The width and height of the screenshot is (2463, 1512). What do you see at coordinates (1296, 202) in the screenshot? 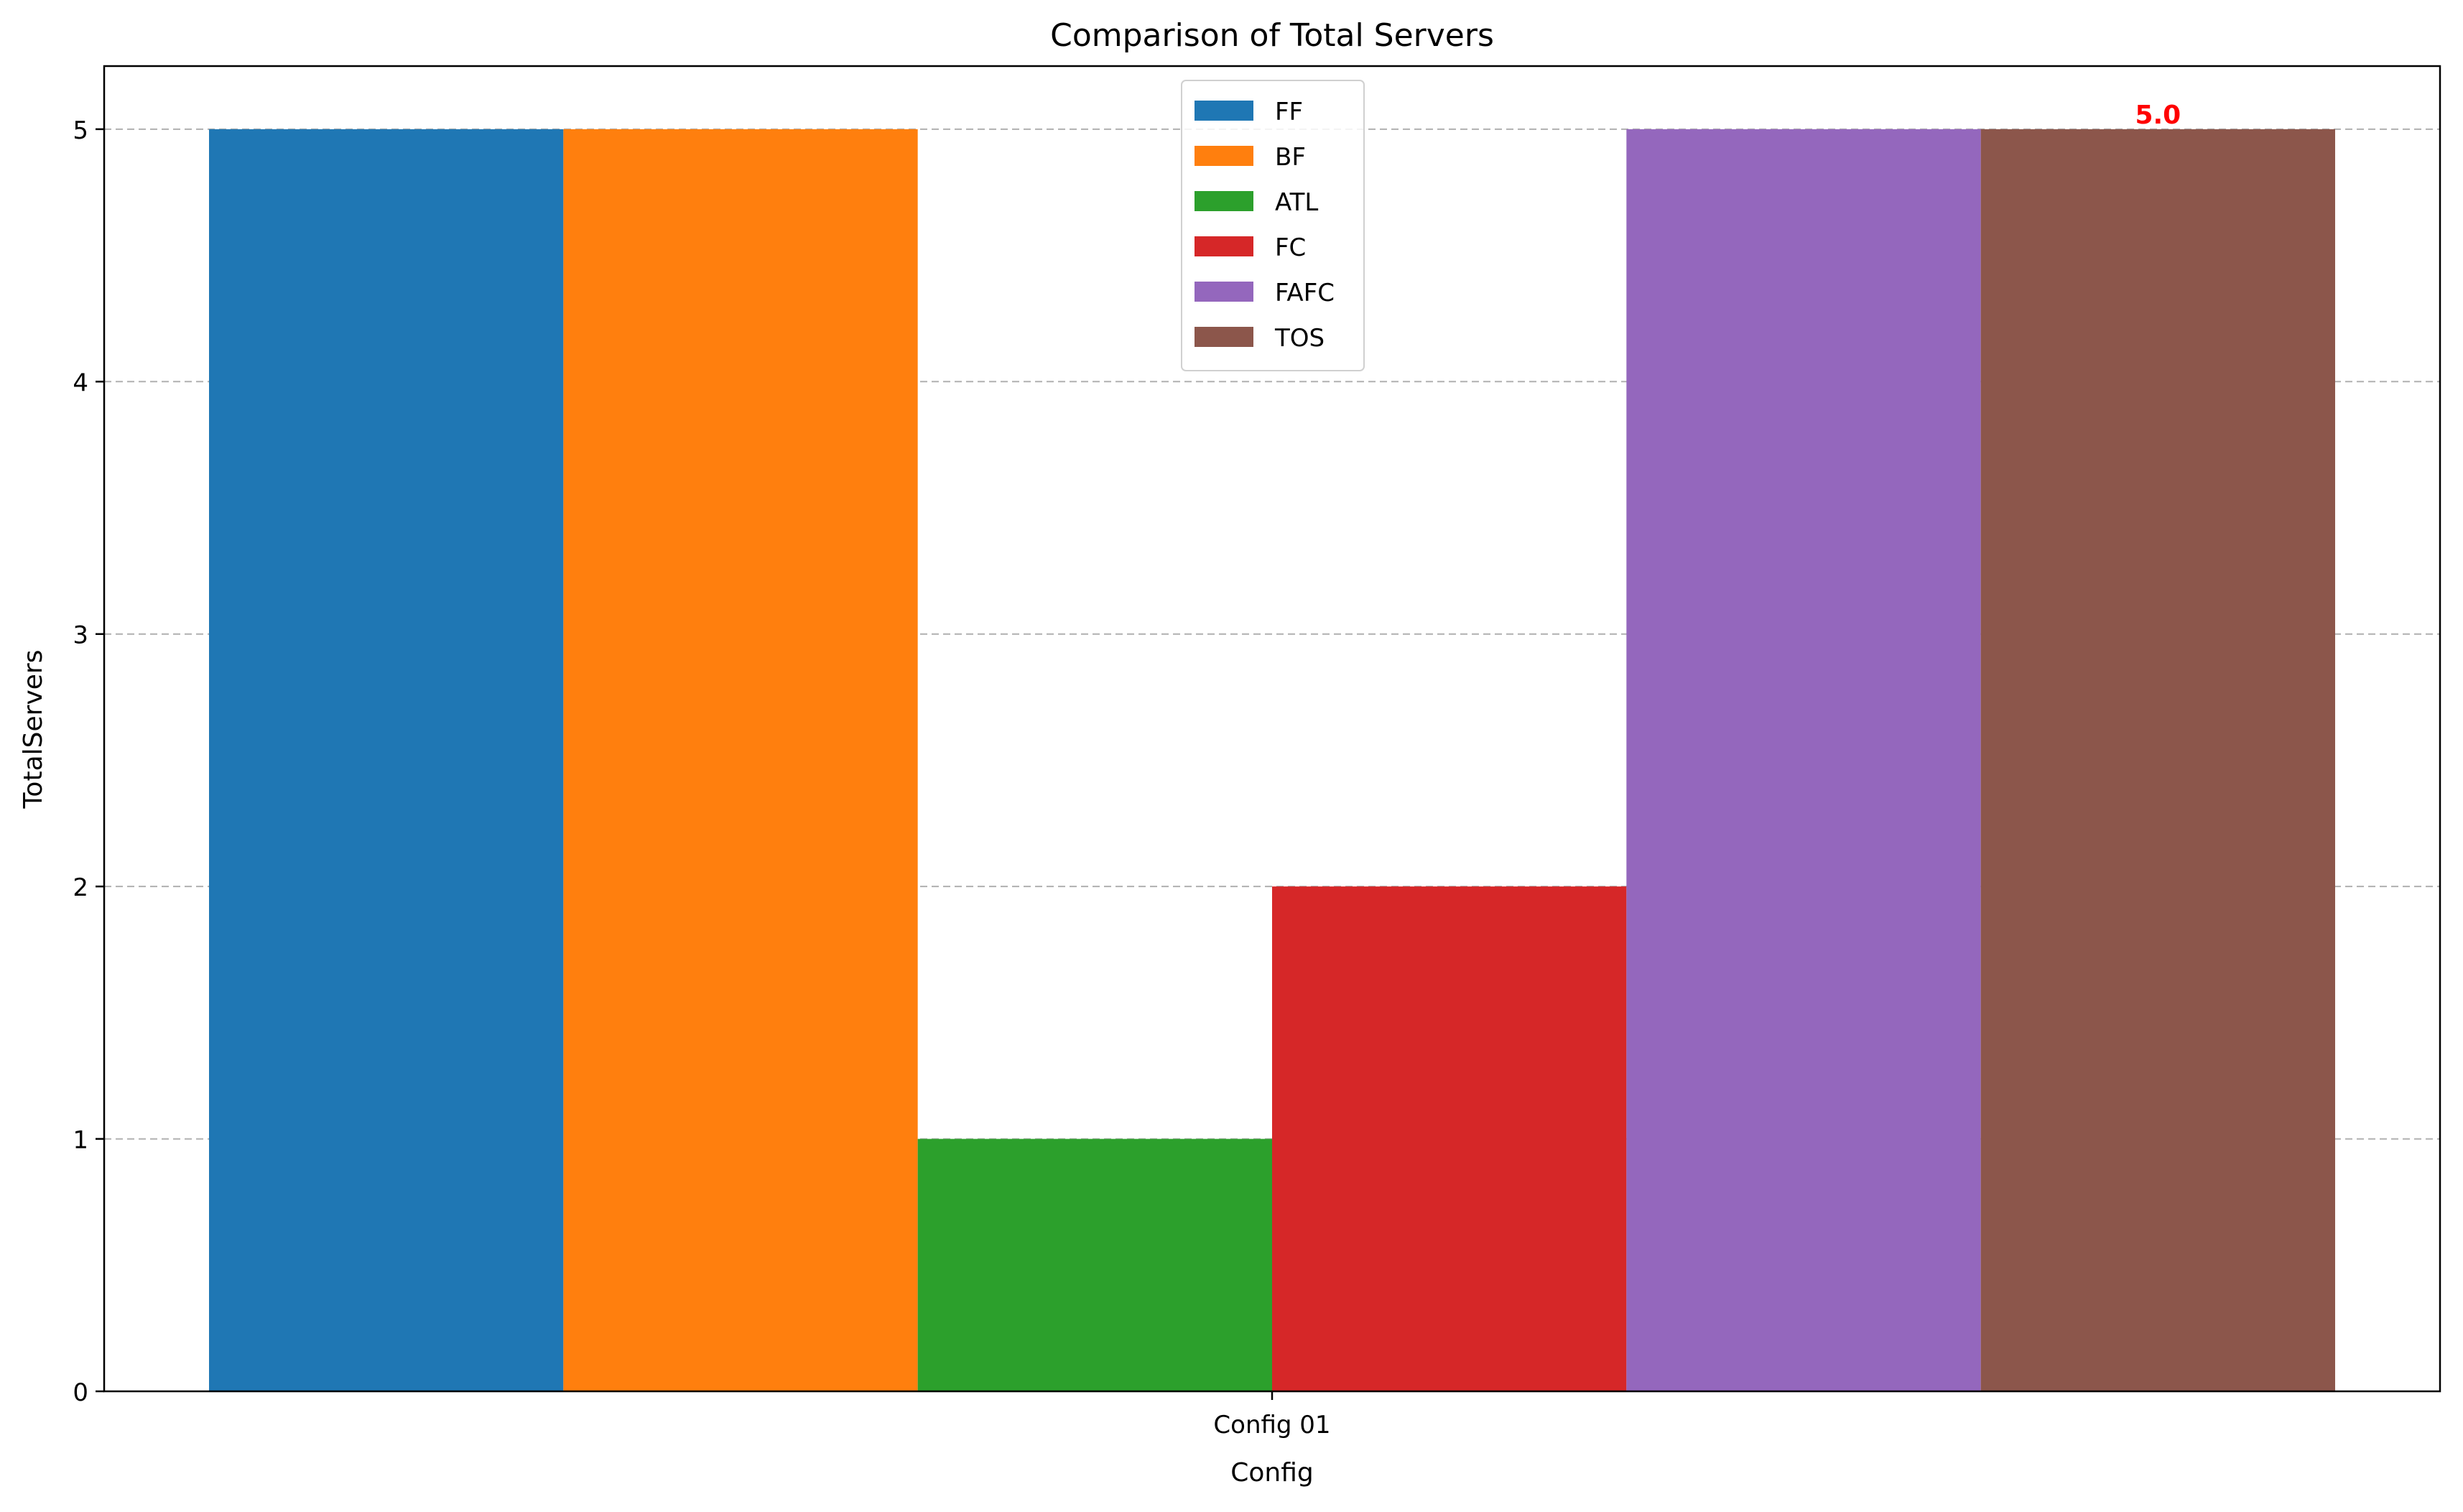
I see `legend-label: ATL` at bounding box center [1296, 202].